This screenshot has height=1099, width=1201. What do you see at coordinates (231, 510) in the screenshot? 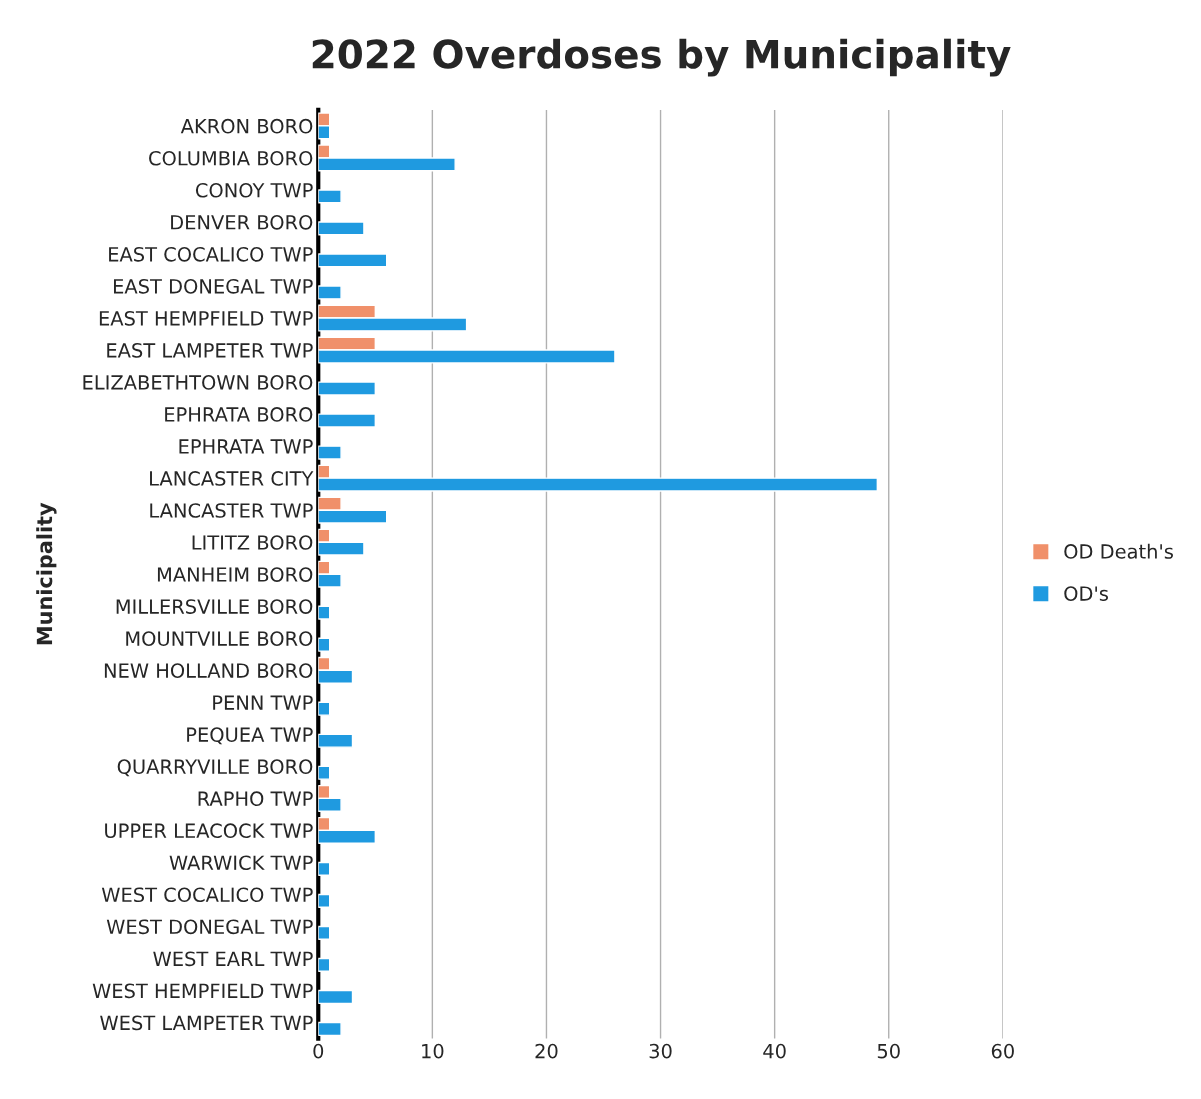
I see `y-tick-label: LANCASTER TWP` at bounding box center [231, 510].